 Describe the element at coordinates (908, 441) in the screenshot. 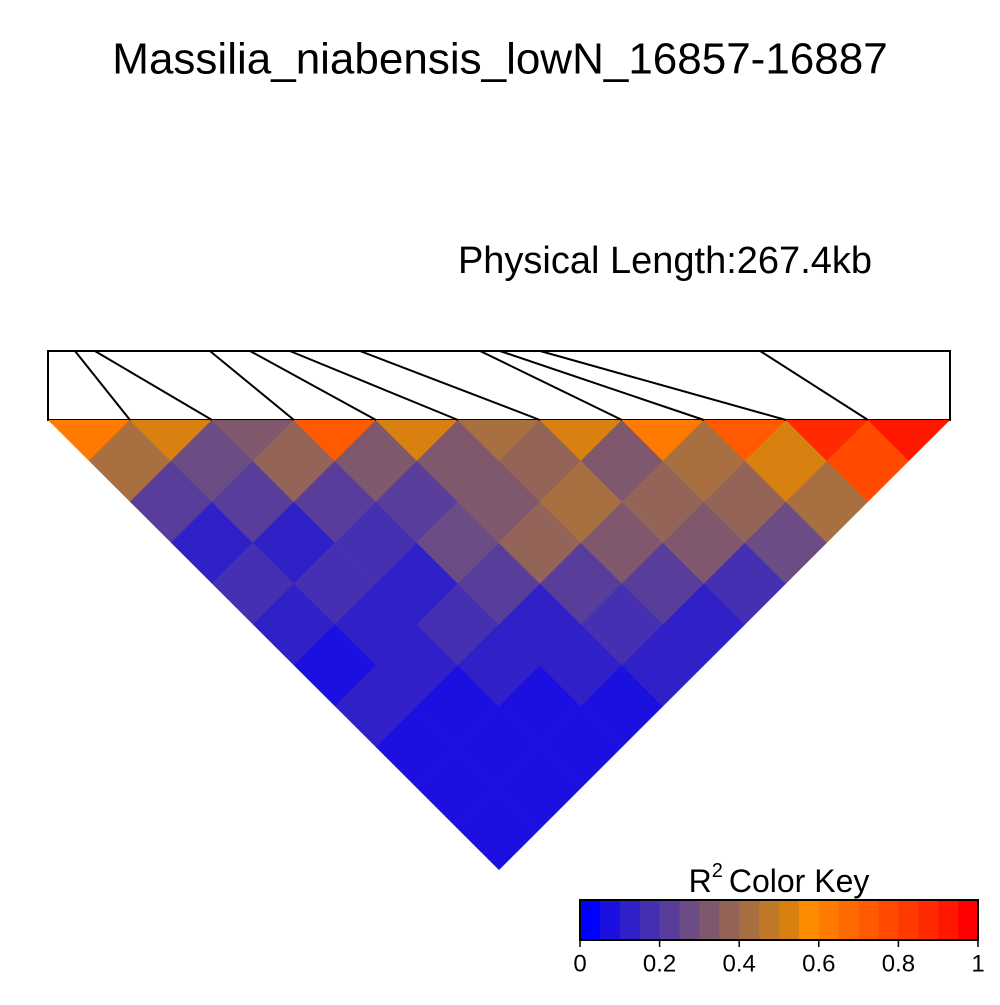

I see `ld-cell` at that location.